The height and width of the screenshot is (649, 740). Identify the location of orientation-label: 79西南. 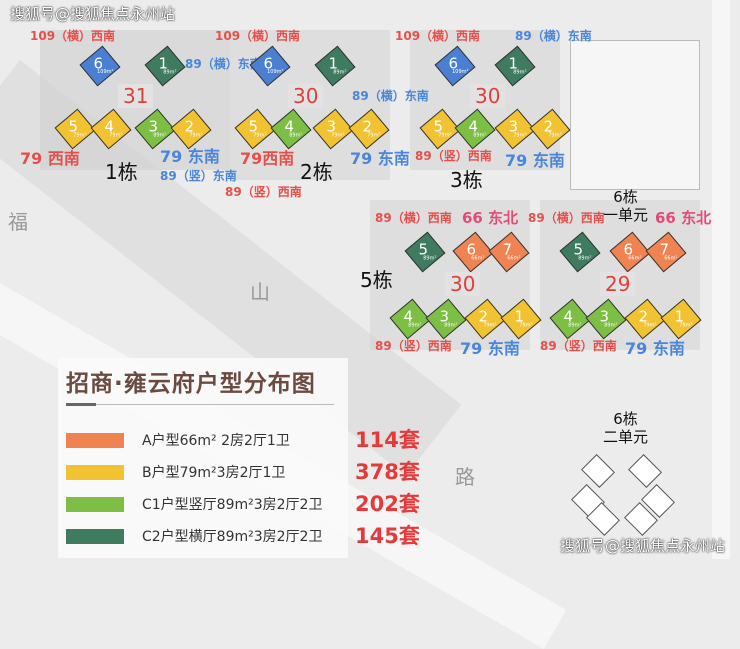
(267, 158).